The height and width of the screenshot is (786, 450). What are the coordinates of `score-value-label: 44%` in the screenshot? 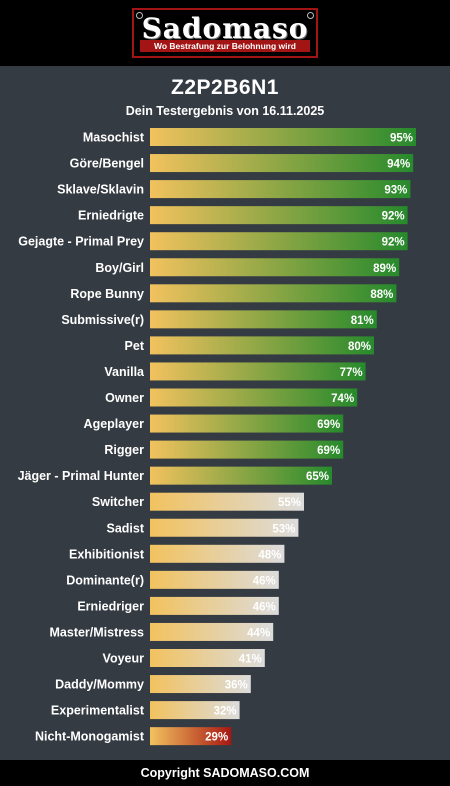 It's located at (258, 633).